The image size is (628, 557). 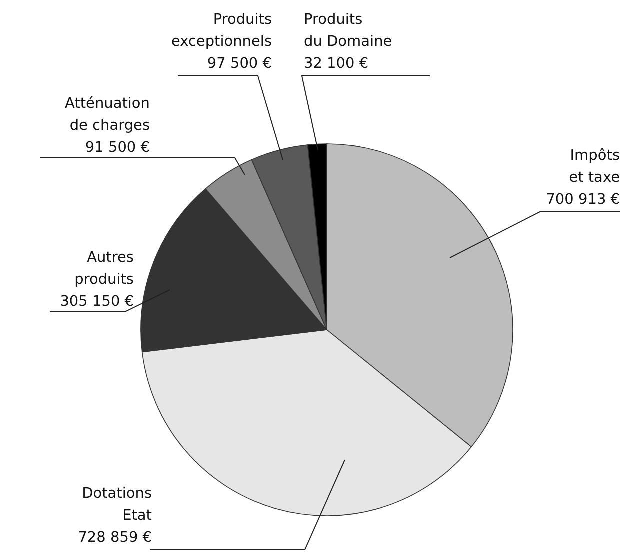 I want to click on data-label: 97 500 €, so click(x=239, y=64).